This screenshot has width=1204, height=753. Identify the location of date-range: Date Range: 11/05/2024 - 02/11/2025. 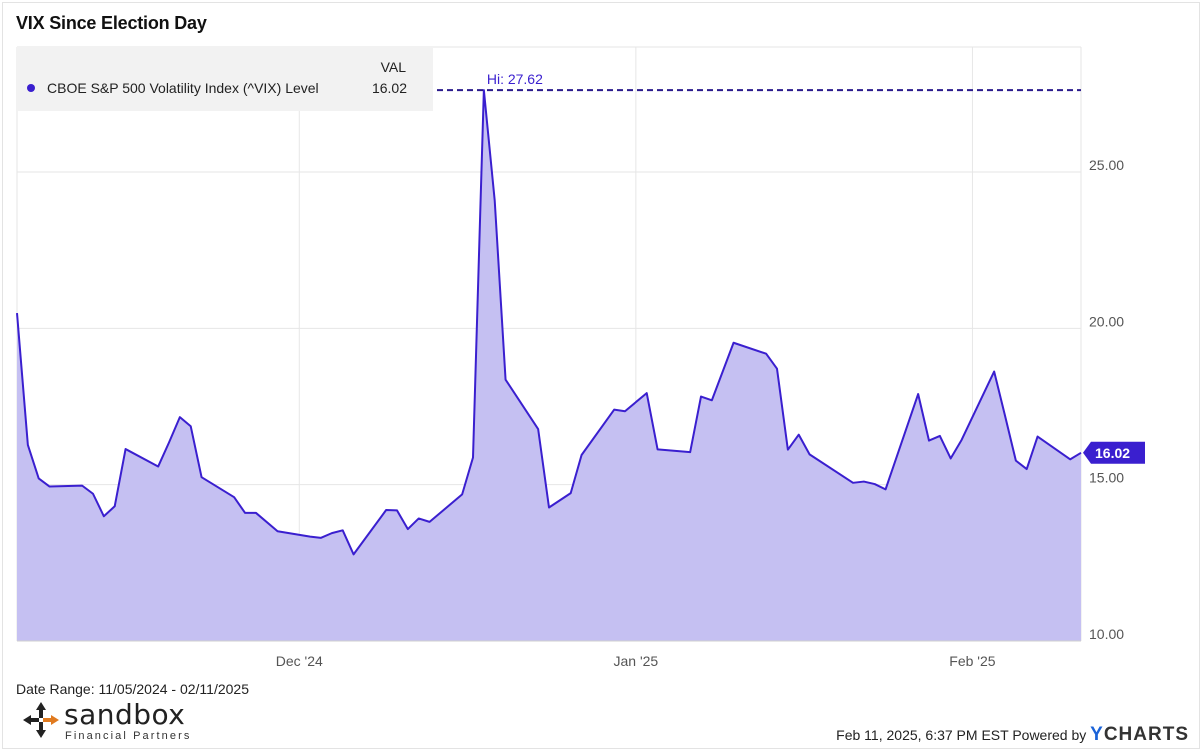
(132, 689).